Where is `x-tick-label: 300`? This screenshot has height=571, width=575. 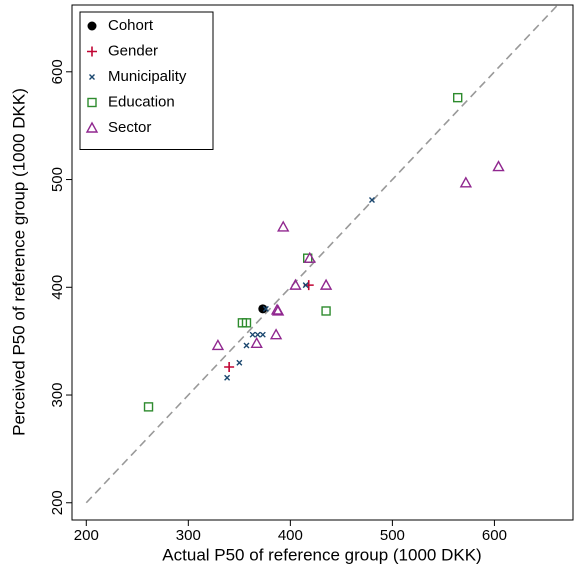 x-tick-label: 300 is located at coordinates (188, 535).